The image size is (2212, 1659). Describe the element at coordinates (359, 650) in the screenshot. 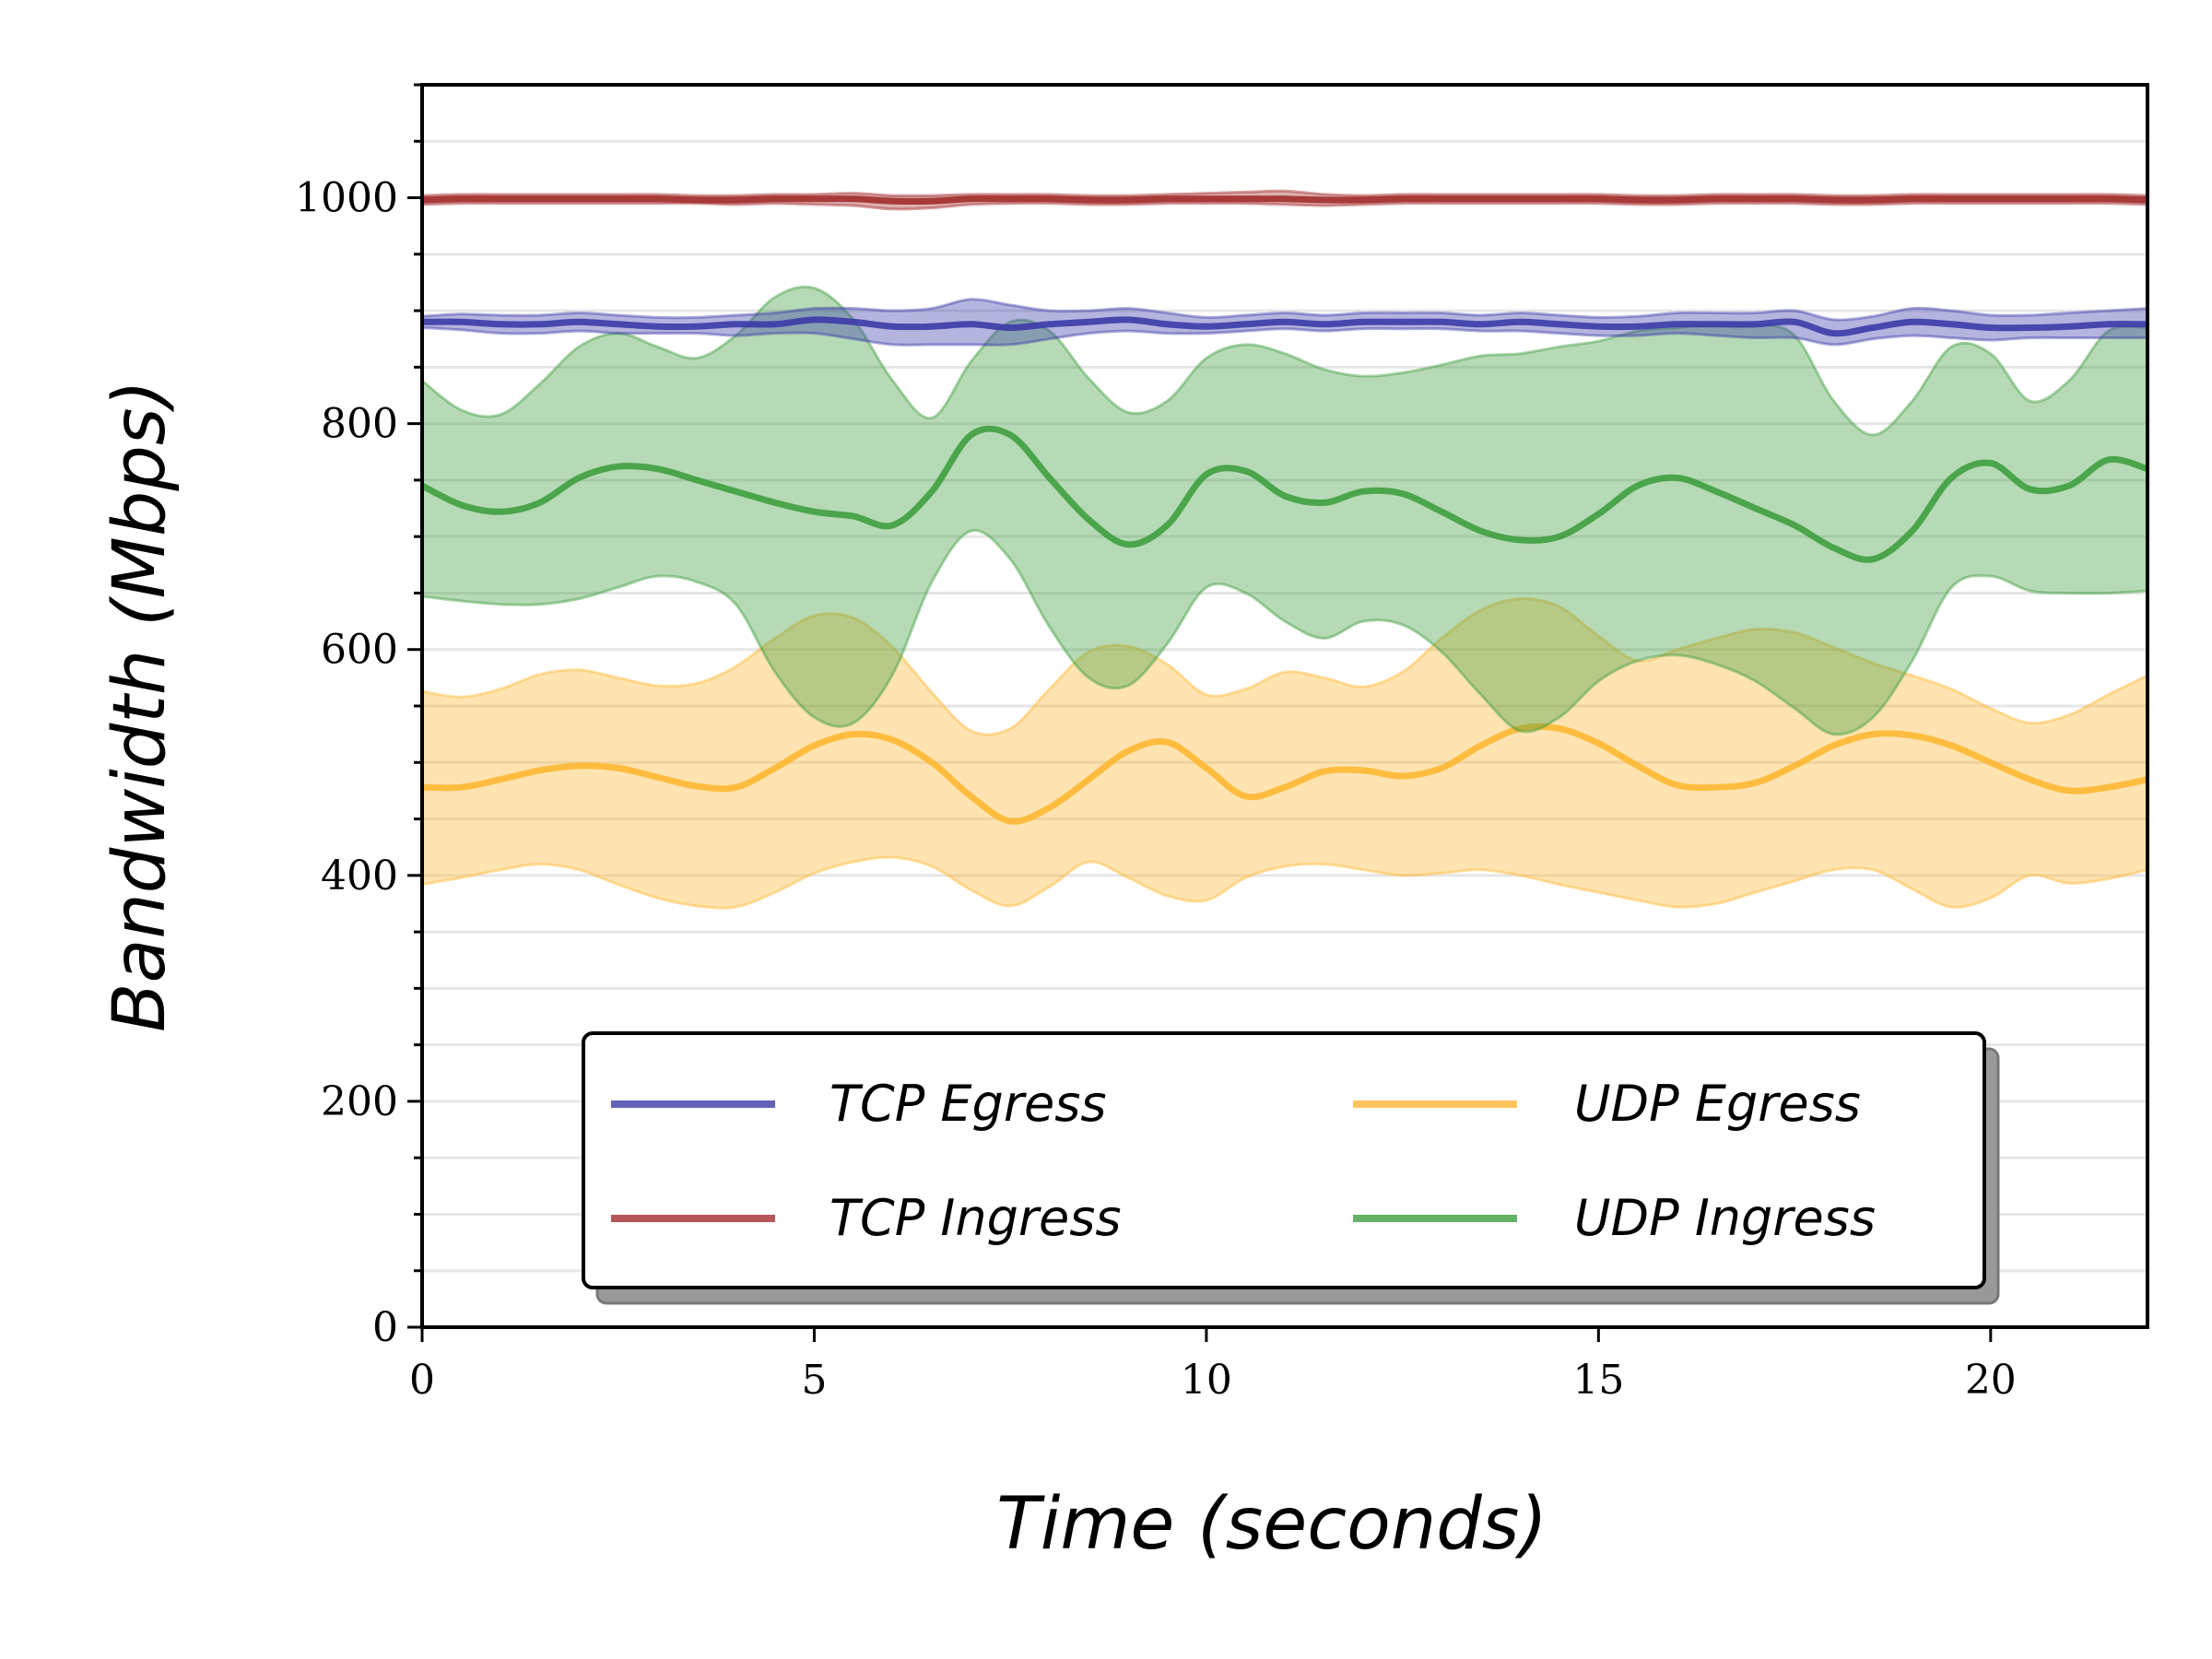

I see `y-tick-label: 600` at that location.